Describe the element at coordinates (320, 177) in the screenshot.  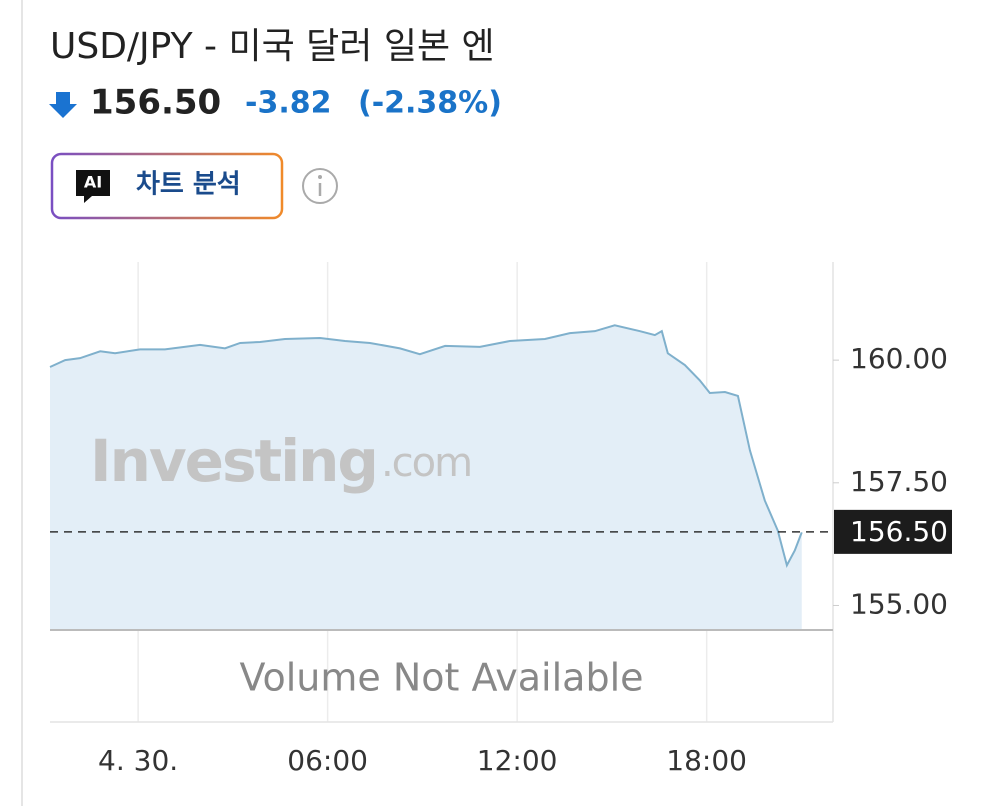
I see `info-dot` at that location.